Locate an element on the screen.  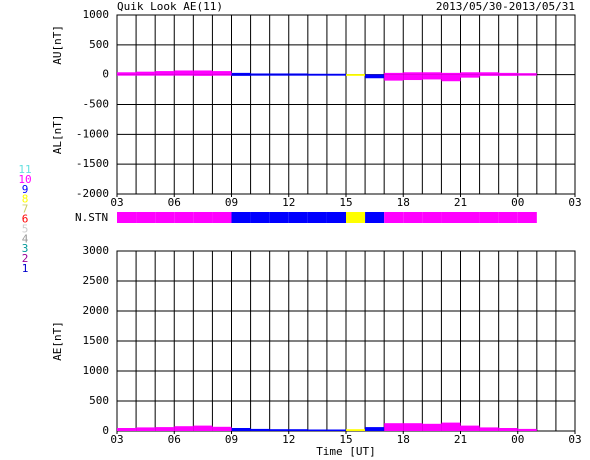
y-axis-label: AE[nT] is located at coordinates (57, 341).